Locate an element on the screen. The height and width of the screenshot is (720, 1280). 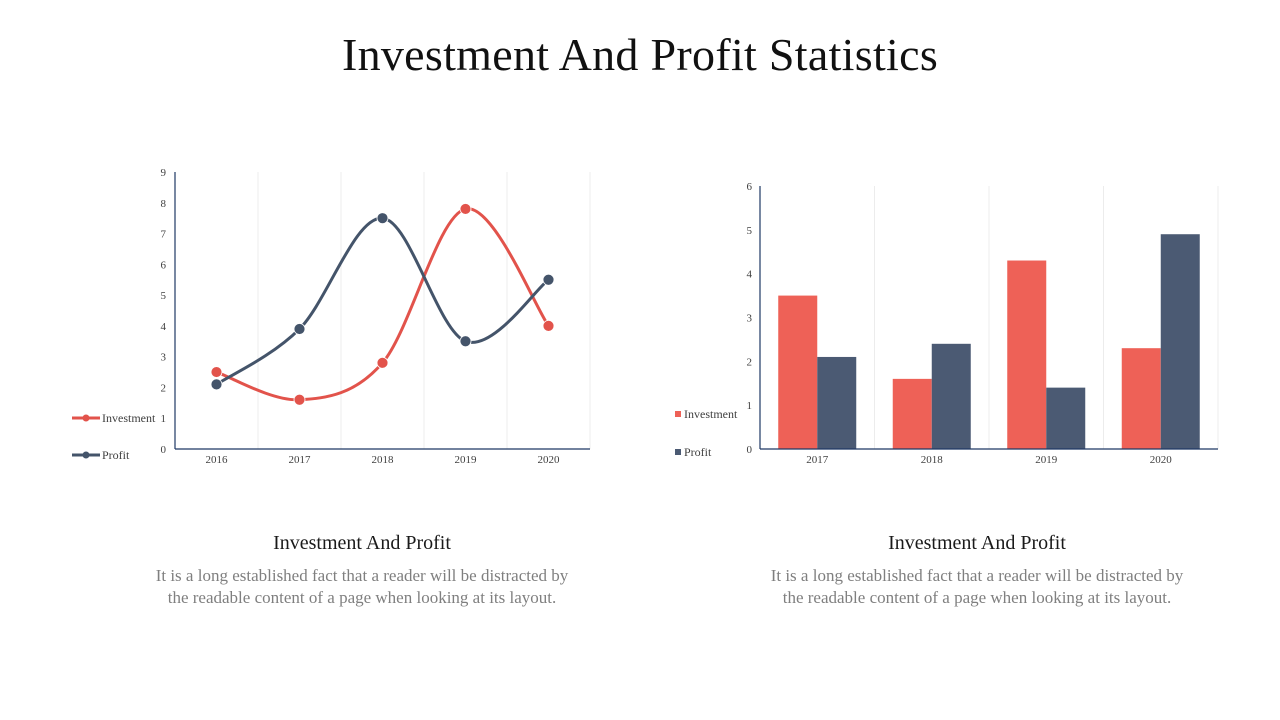
x-tick-label: 2016 is located at coordinates (217, 460).